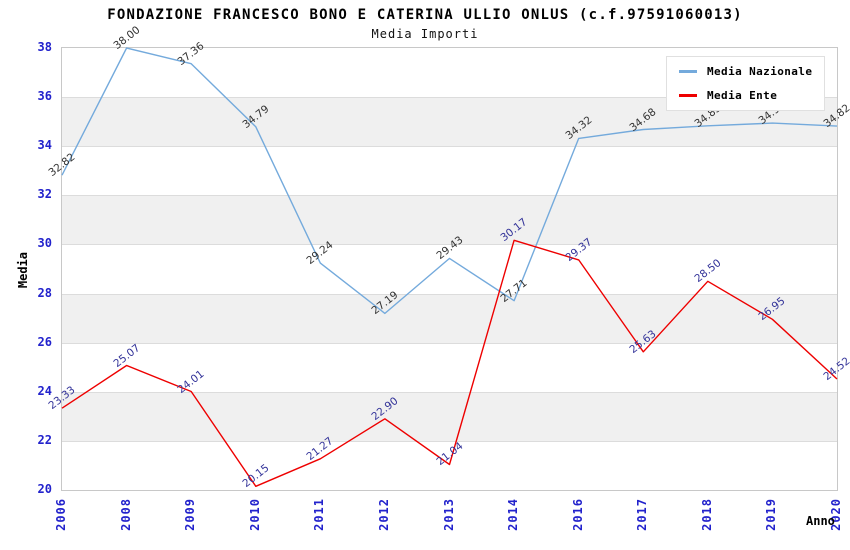 This screenshot has width=850, height=550. I want to click on y-tick-label: 20, so click(44, 489).